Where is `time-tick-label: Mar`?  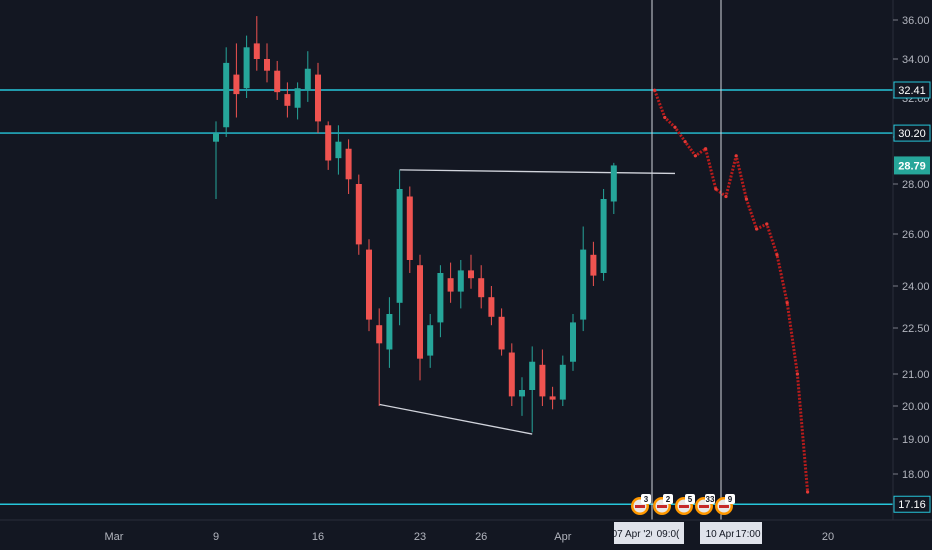 time-tick-label: Mar is located at coordinates (114, 537).